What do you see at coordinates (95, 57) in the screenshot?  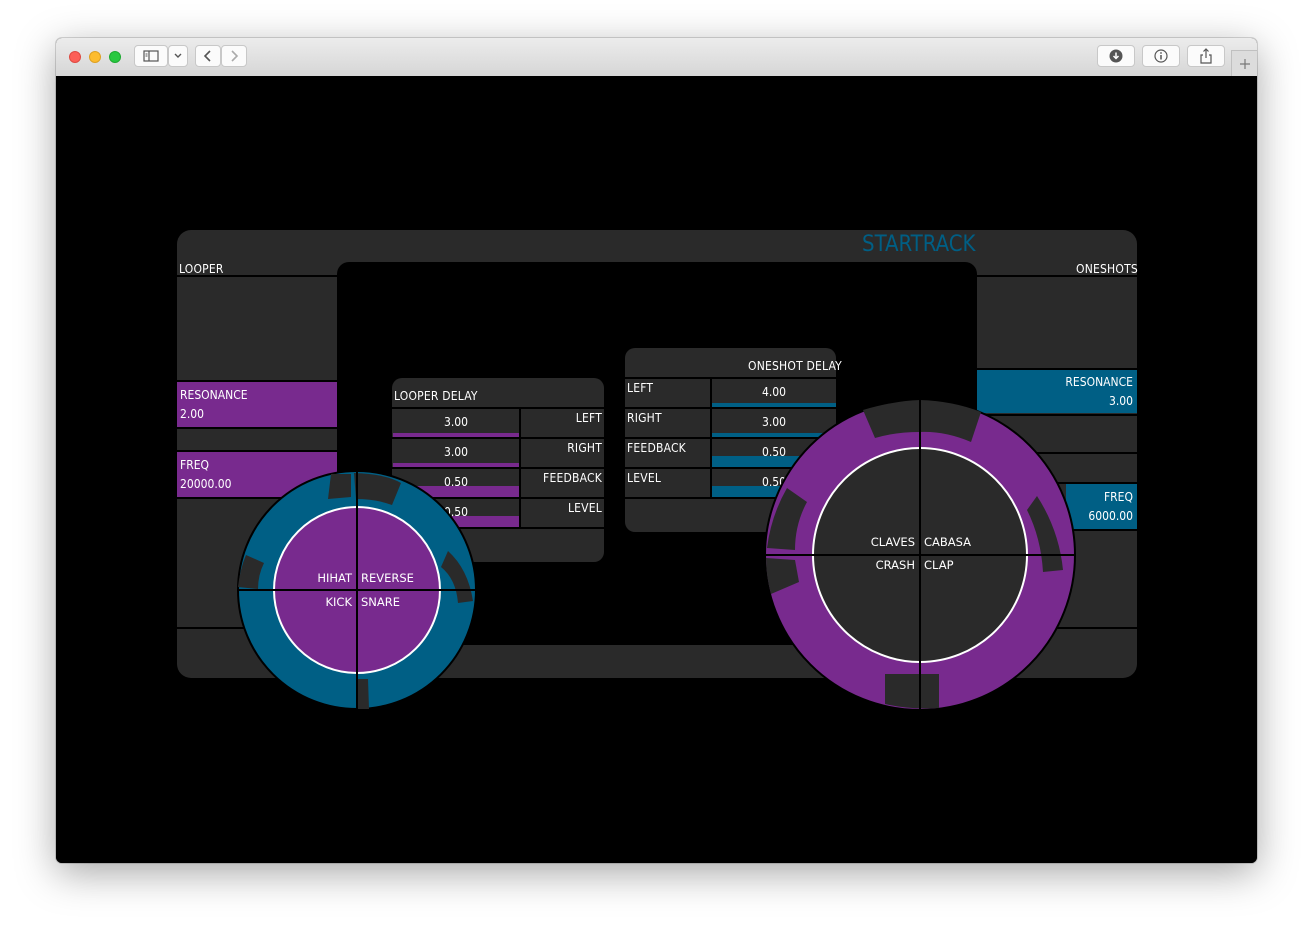 I see `minimize-light` at bounding box center [95, 57].